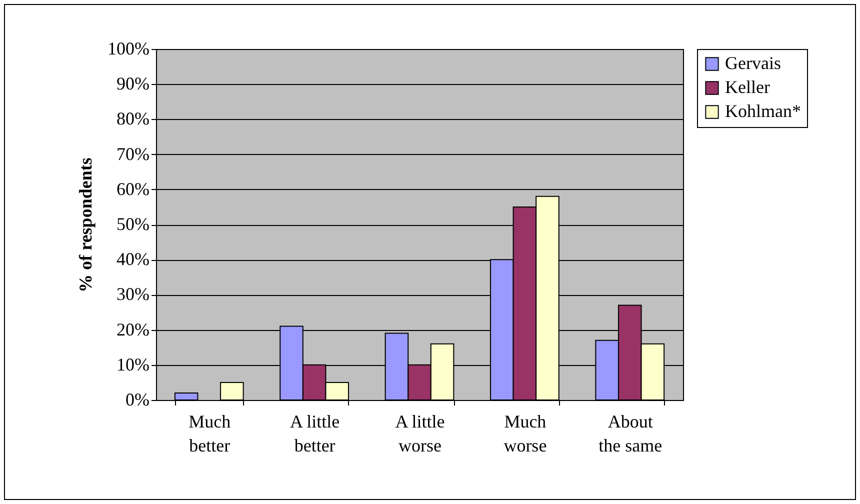  Describe the element at coordinates (133, 259) in the screenshot. I see `y-tick-label: 40%` at that location.